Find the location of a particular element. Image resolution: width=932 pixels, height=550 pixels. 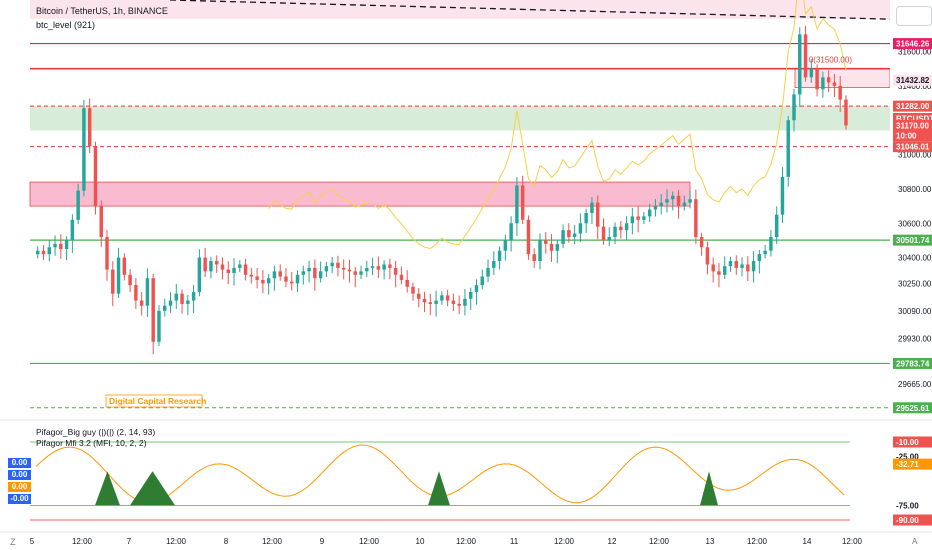

ind-axis-label: -10.00 is located at coordinates (907, 442).